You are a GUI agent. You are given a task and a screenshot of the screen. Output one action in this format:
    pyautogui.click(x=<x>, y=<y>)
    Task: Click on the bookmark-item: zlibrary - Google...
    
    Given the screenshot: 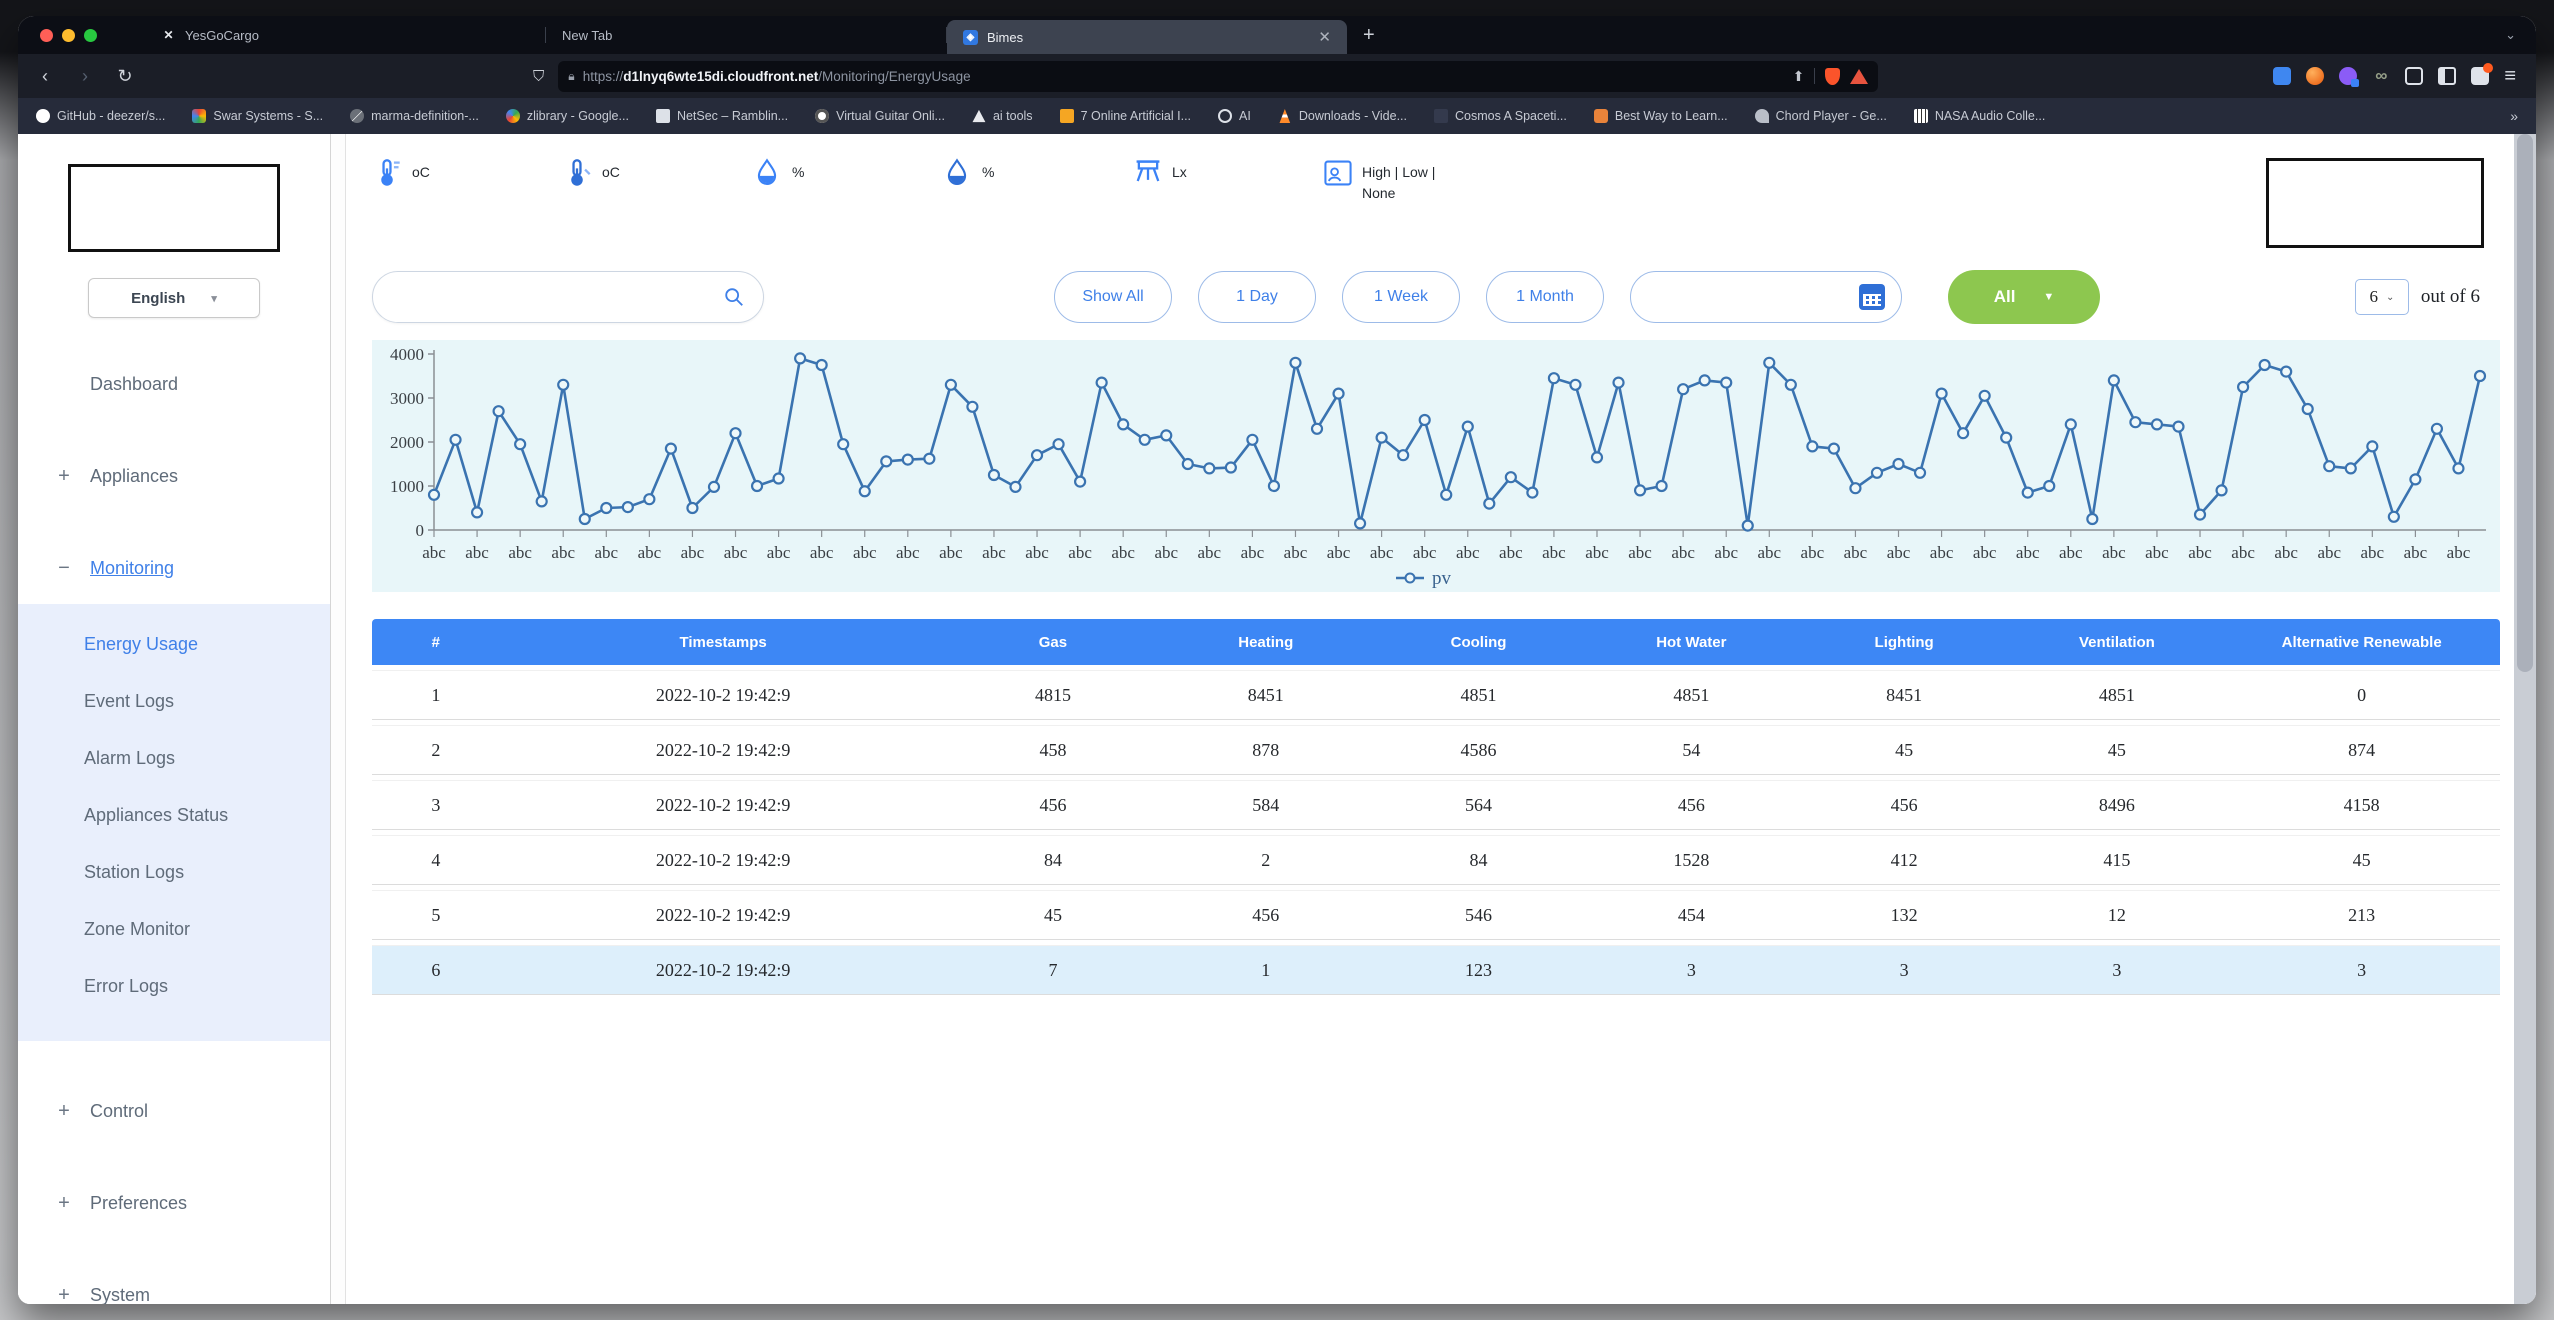 What is the action you would take?
    pyautogui.click(x=567, y=116)
    